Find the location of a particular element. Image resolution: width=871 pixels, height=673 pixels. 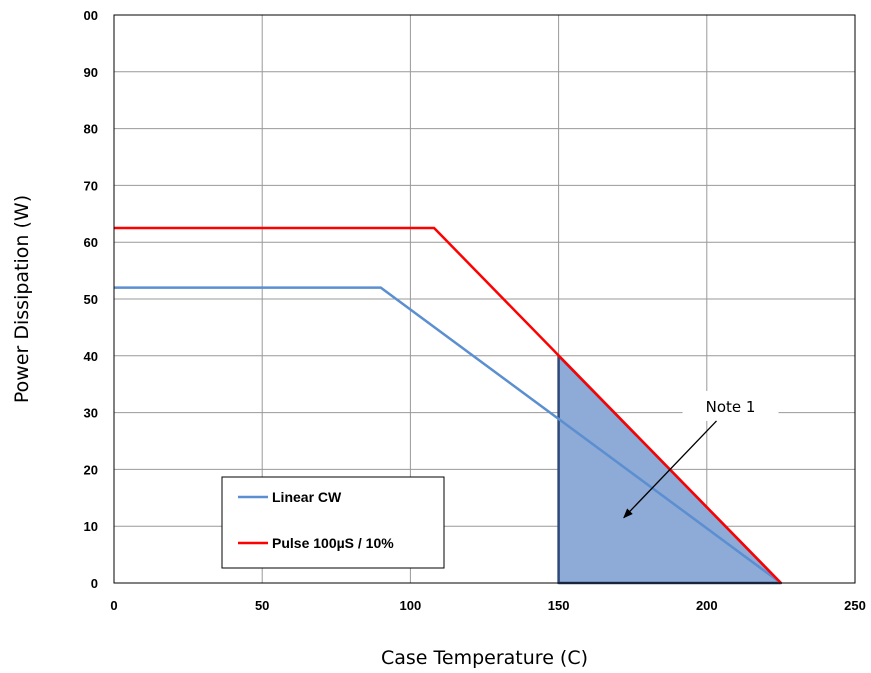

x-tick-label: 0 is located at coordinates (113, 605).